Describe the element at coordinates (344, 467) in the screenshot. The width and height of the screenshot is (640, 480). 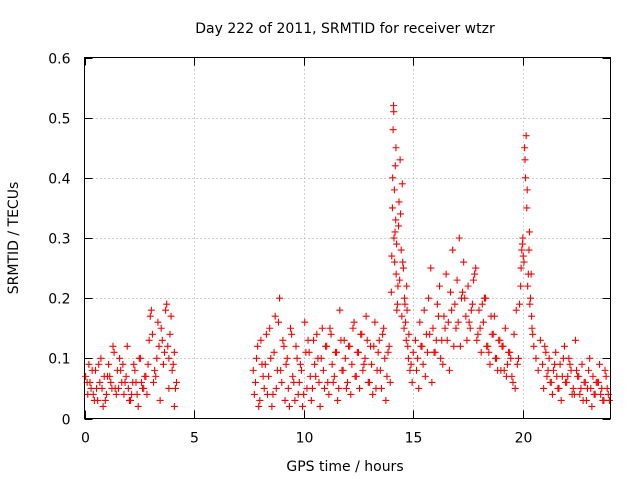
I see `x-axis-label: GPS time / hours` at that location.